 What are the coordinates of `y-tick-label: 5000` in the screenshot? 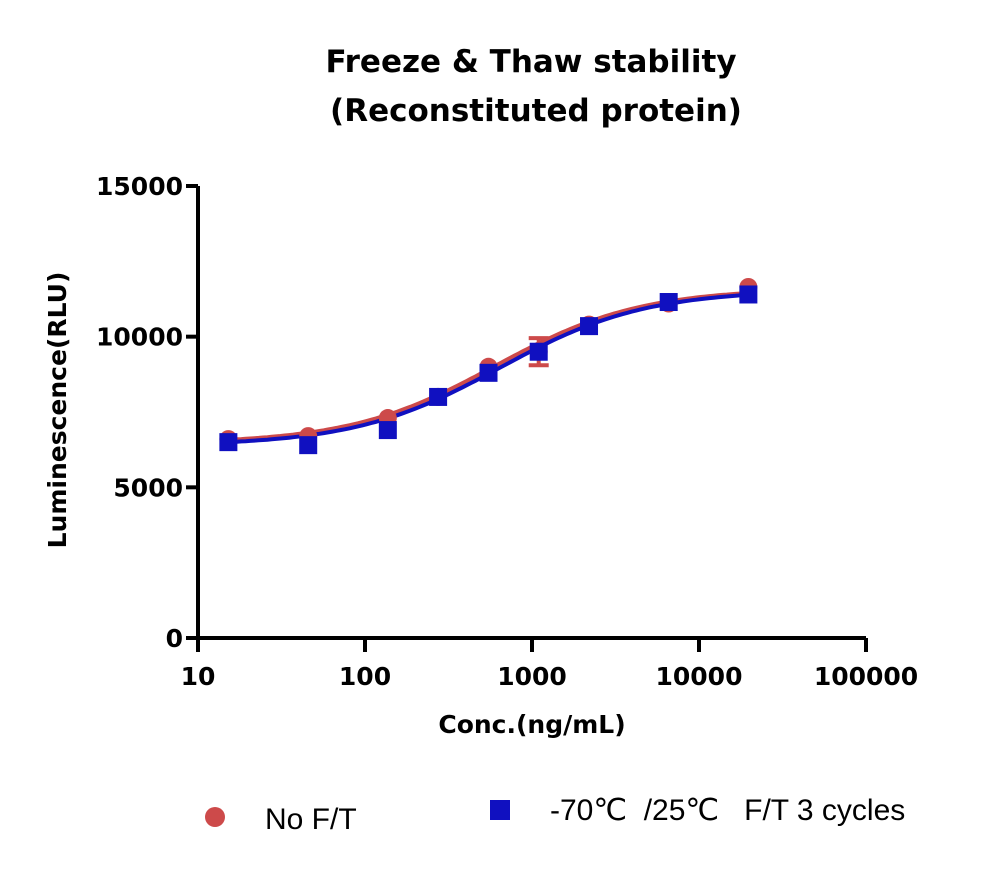 It's located at (148, 487).